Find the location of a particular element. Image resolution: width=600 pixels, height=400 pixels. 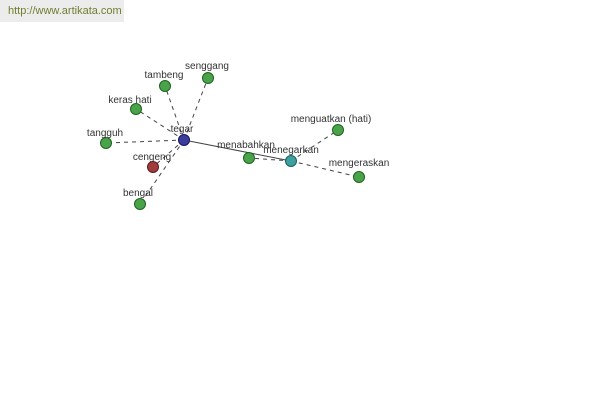

node-menabahkan is located at coordinates (249, 158).